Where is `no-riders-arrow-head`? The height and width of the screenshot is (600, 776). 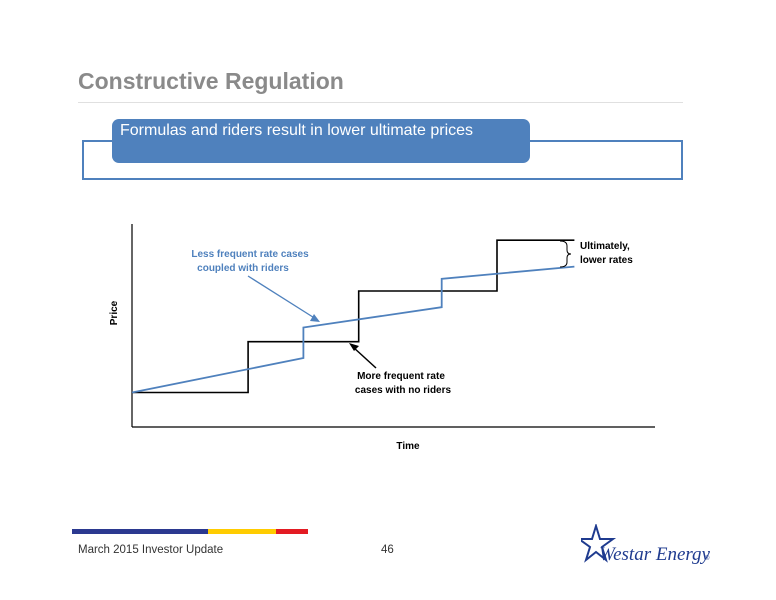 no-riders-arrow-head is located at coordinates (354, 347).